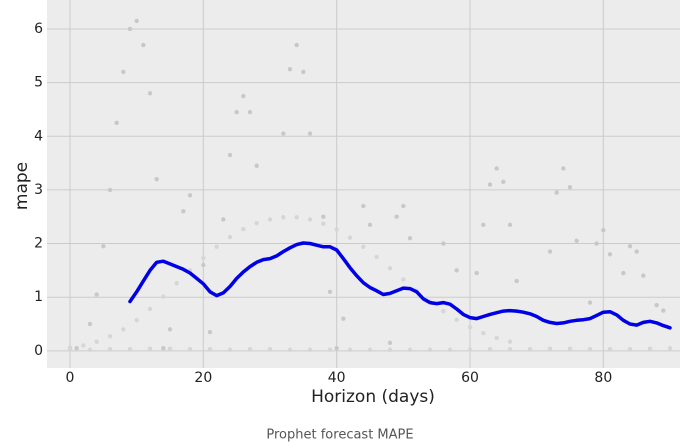 The image size is (680, 448). I want to click on caption: Prophet forecast MAPE, so click(339, 435).